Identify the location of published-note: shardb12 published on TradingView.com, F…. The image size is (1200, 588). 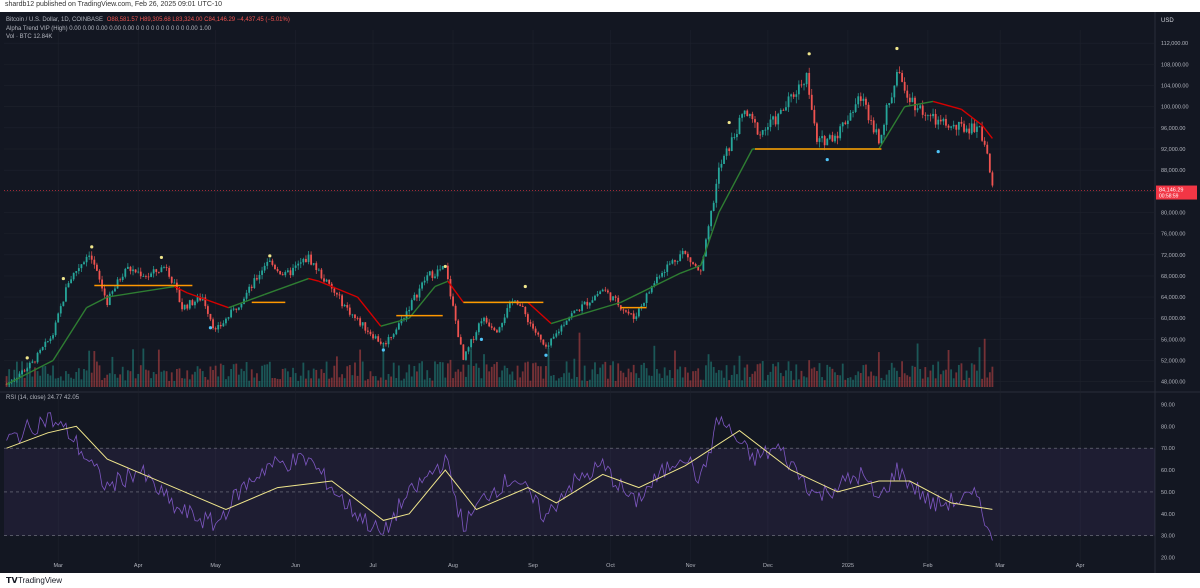
(114, 4).